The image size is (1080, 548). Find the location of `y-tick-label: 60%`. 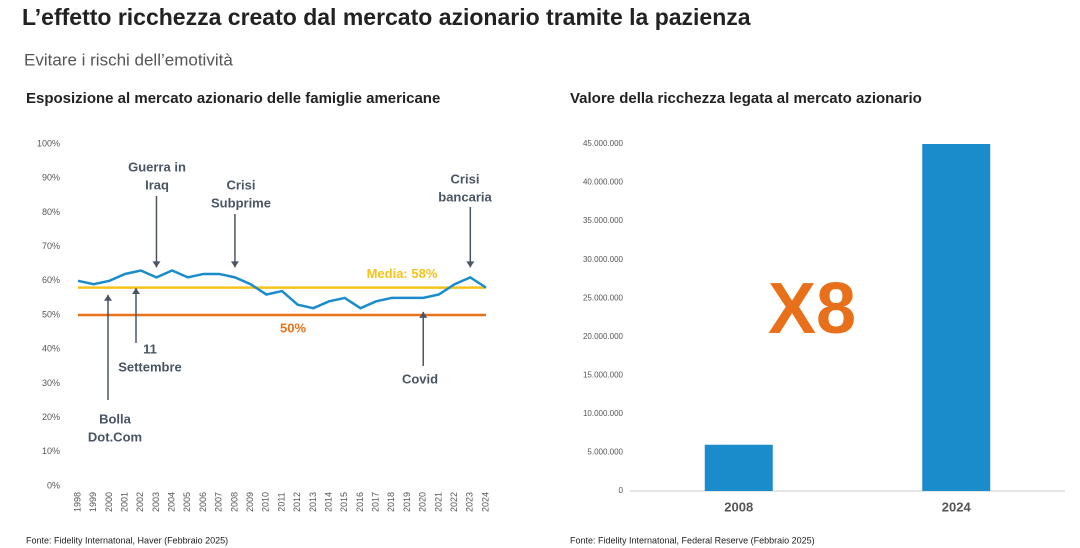

y-tick-label: 60% is located at coordinates (51, 280).